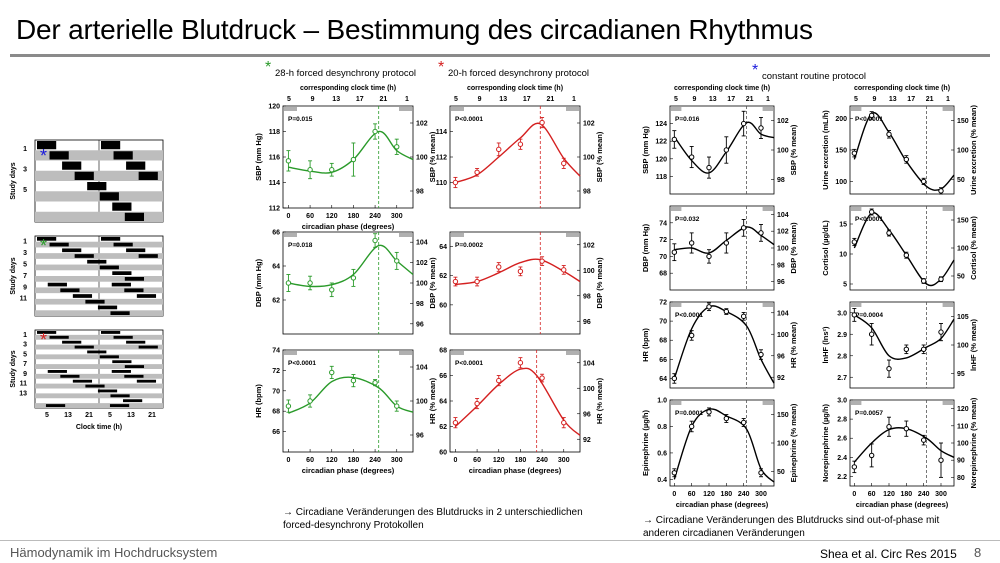  I want to click on y2-tick-label: 90, so click(961, 461).